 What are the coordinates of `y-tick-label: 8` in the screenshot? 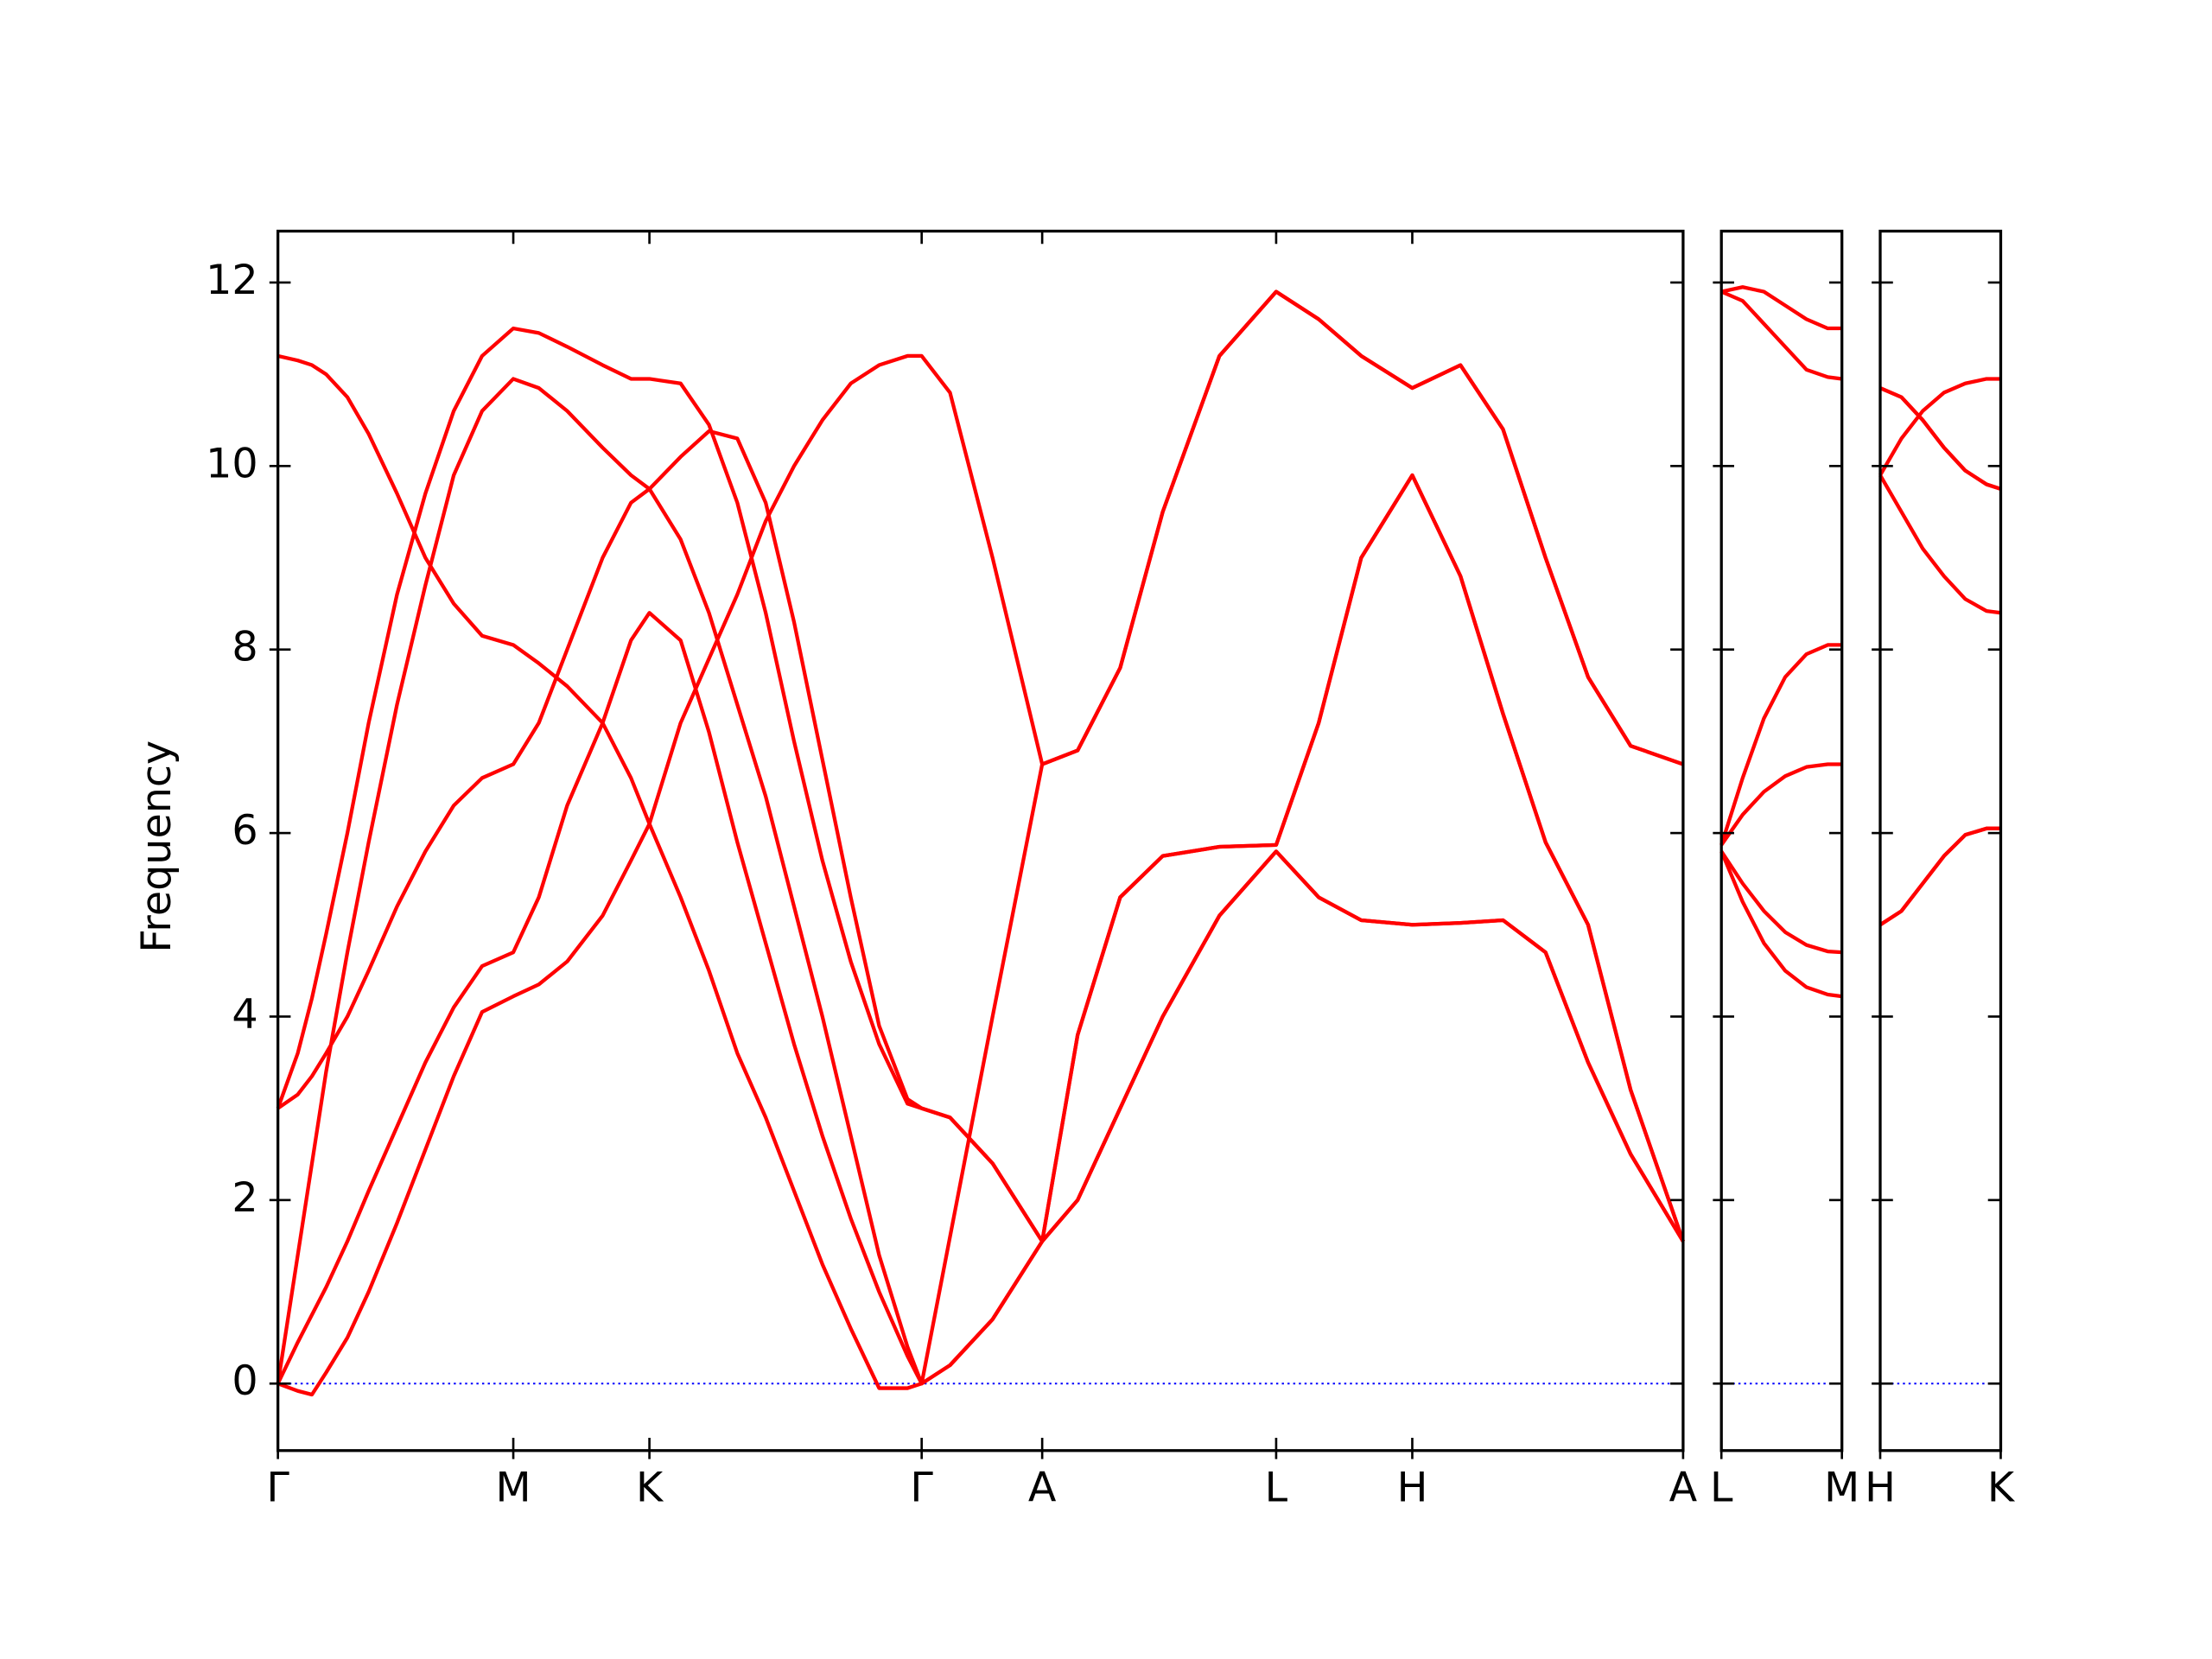 It's located at (244, 647).